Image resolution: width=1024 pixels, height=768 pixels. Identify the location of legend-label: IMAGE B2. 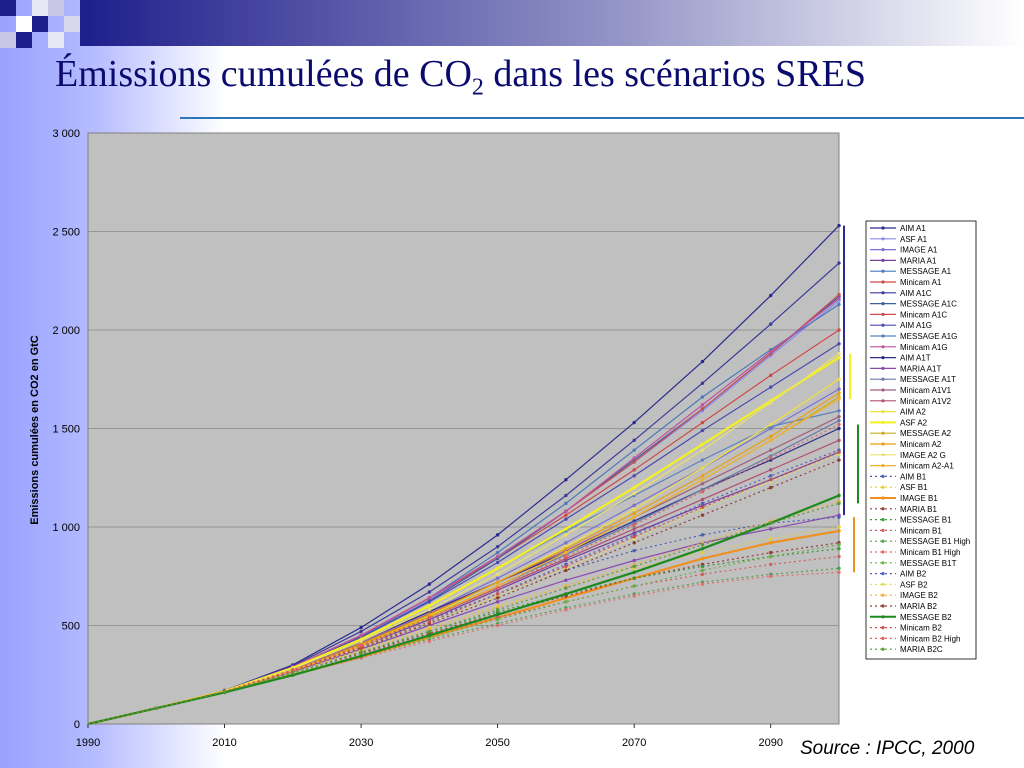
(919, 595).